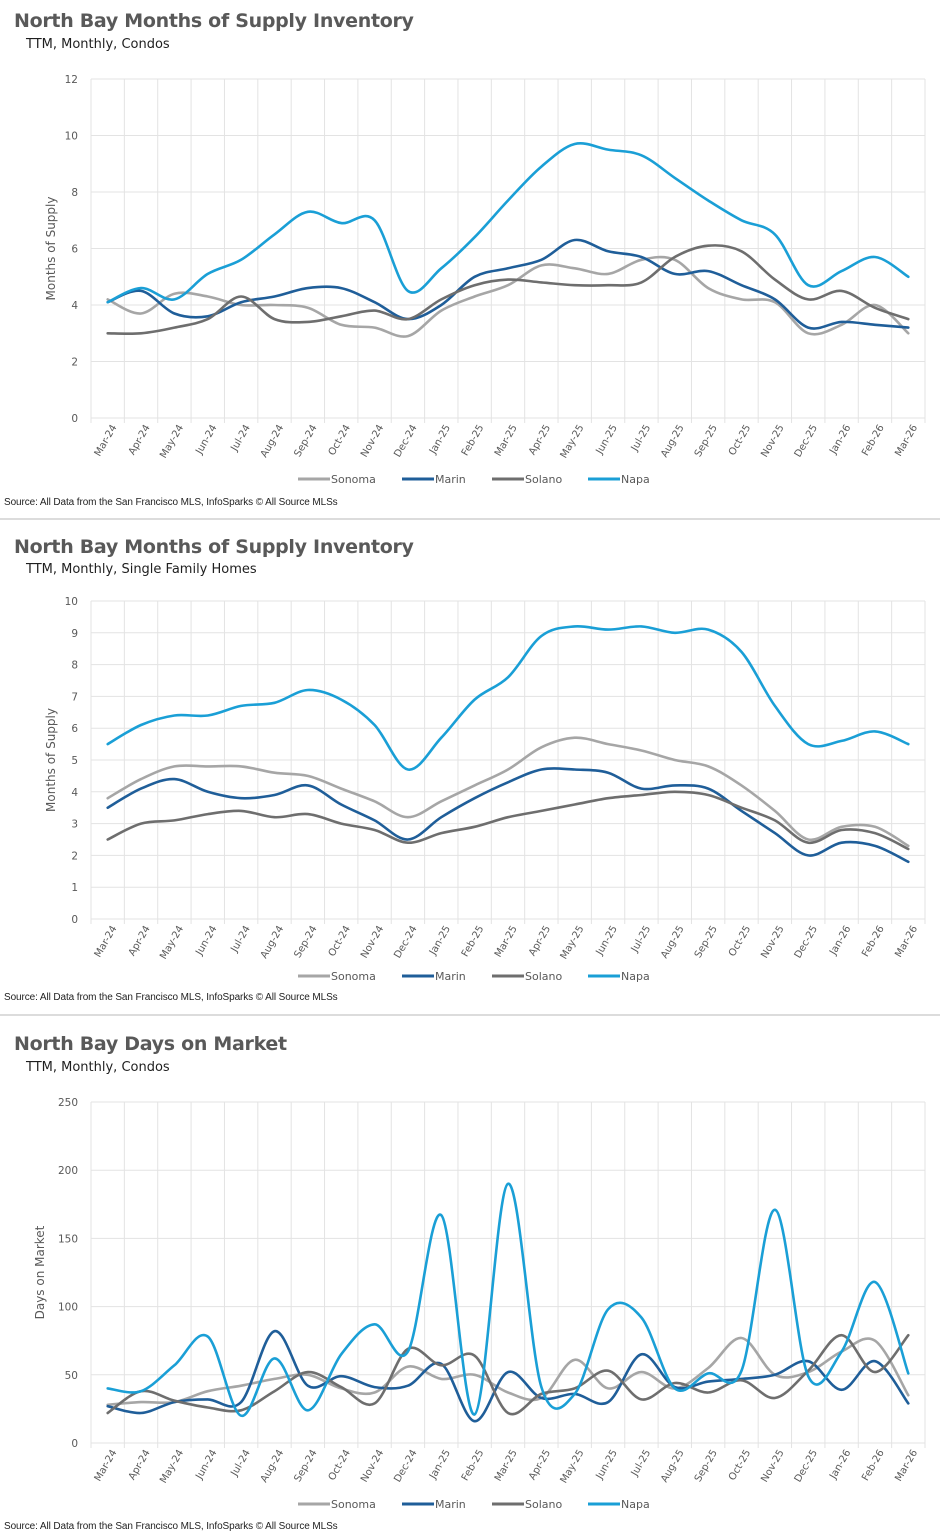 The height and width of the screenshot is (1536, 940). I want to click on series-line-marin, so click(508, 1376).